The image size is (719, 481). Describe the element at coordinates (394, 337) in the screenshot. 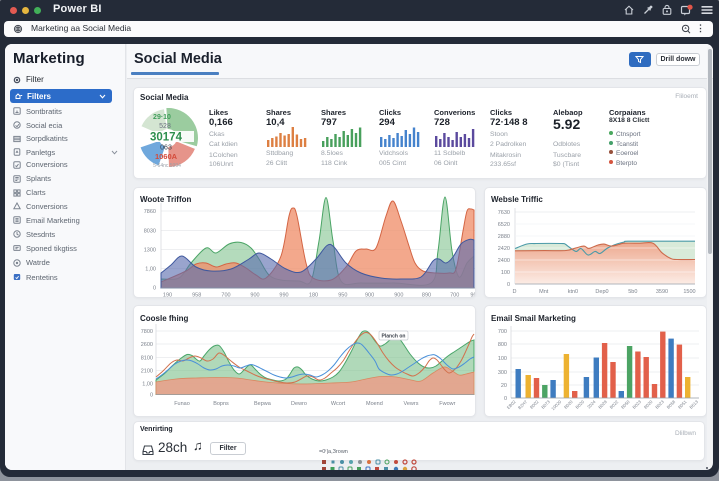

I see `svg-text: Planch on` at that location.